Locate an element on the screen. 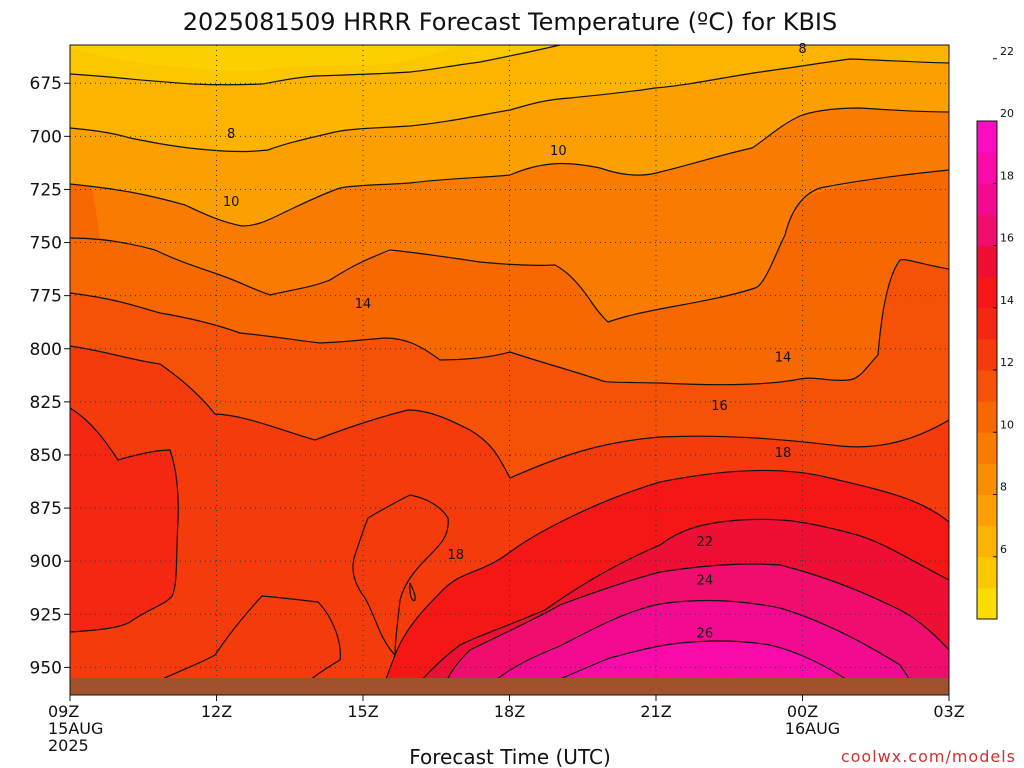 The image size is (1024, 768). x-tick-label: 12Z is located at coordinates (216, 711).